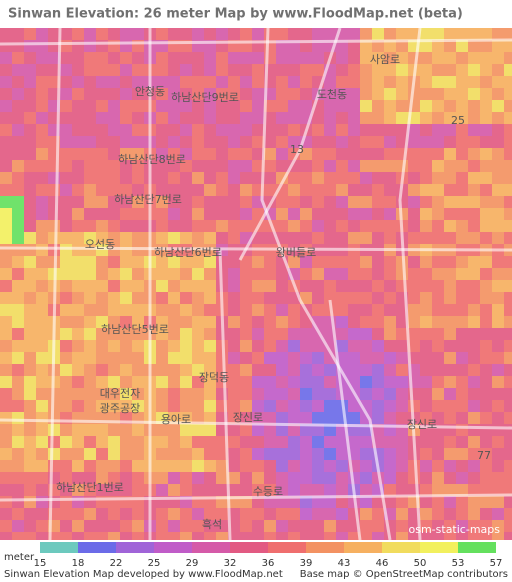 This screenshot has height=582, width=512. What do you see at coordinates (120, 393) in the screenshot?
I see `map-label: 대우전자` at bounding box center [120, 393].